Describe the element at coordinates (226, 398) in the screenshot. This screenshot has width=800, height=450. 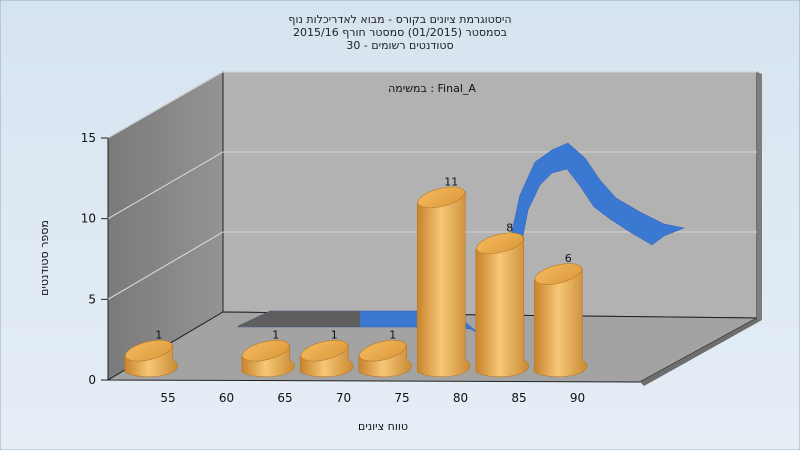
I see `x-tick-label: 60` at that location.